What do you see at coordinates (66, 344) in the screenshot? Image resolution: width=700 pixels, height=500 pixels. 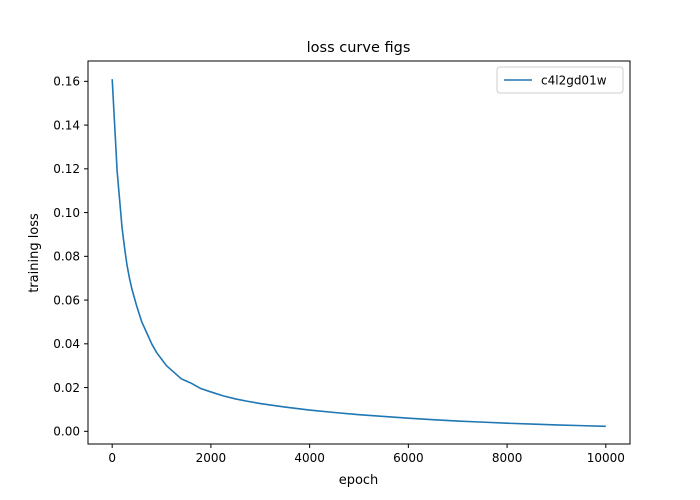 I see `y-tick-label-2: 0.04` at bounding box center [66, 344].